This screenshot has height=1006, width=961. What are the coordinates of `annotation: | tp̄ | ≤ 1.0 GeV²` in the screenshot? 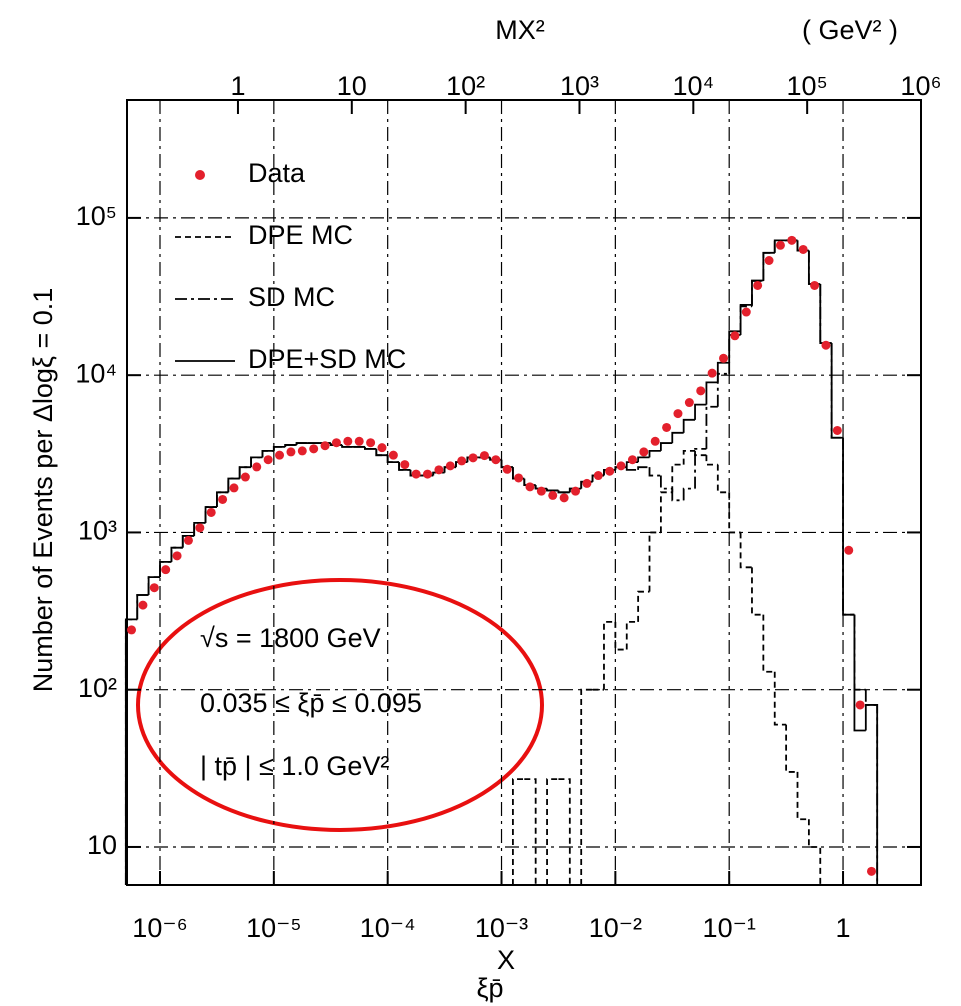 It's located at (294, 766).